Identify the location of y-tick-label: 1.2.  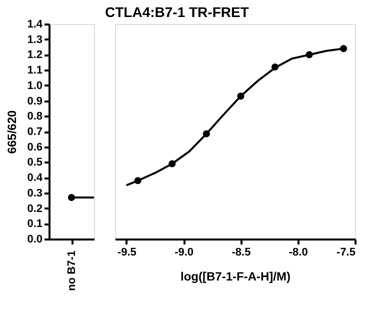
(34, 55).